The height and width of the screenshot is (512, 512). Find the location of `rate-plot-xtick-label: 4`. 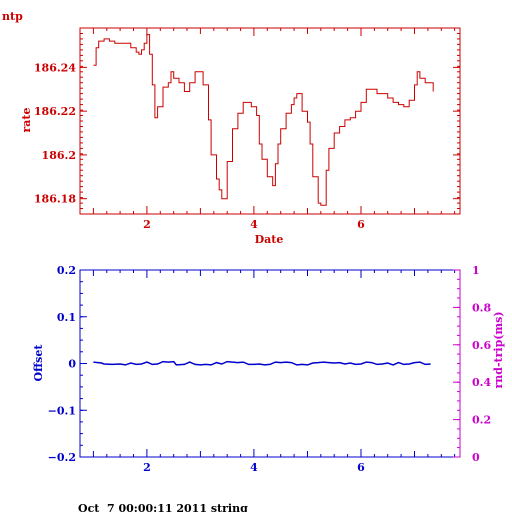

rate-plot-xtick-label: 4 is located at coordinates (254, 224).